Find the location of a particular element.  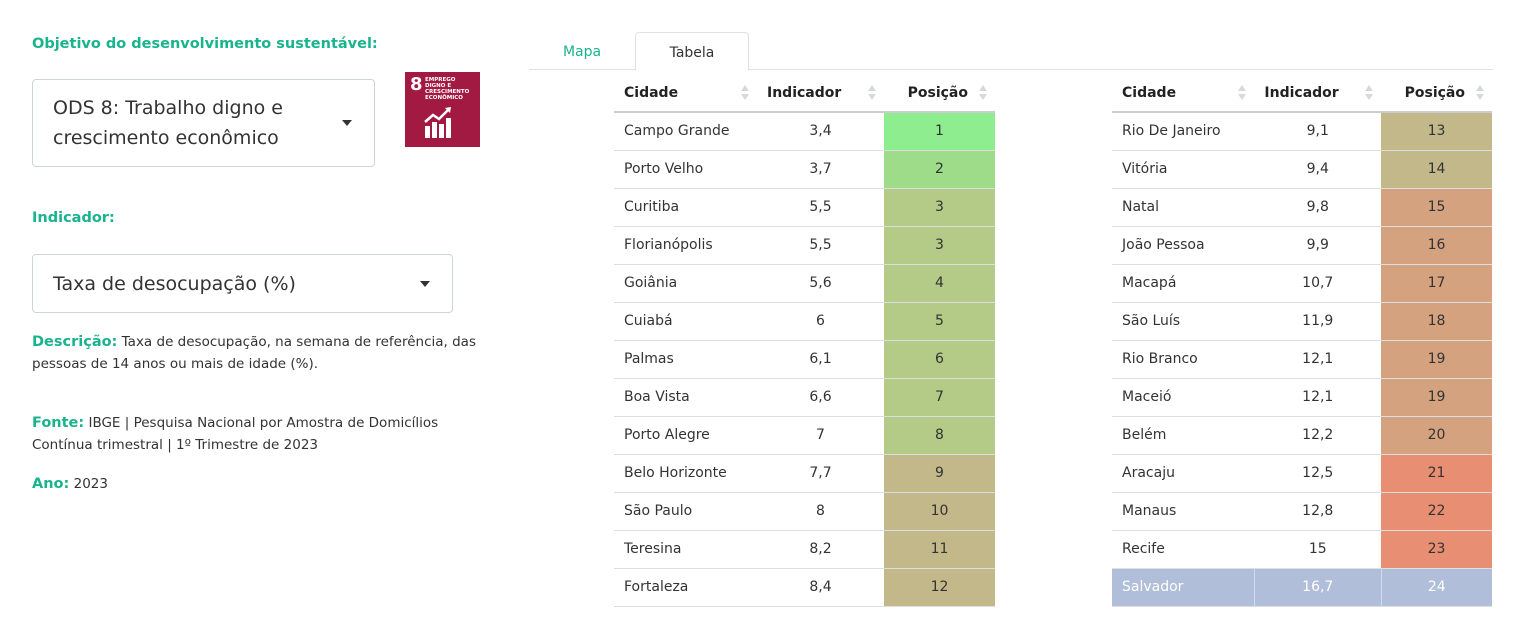

city-cell: João Pessoa is located at coordinates (1183, 245).